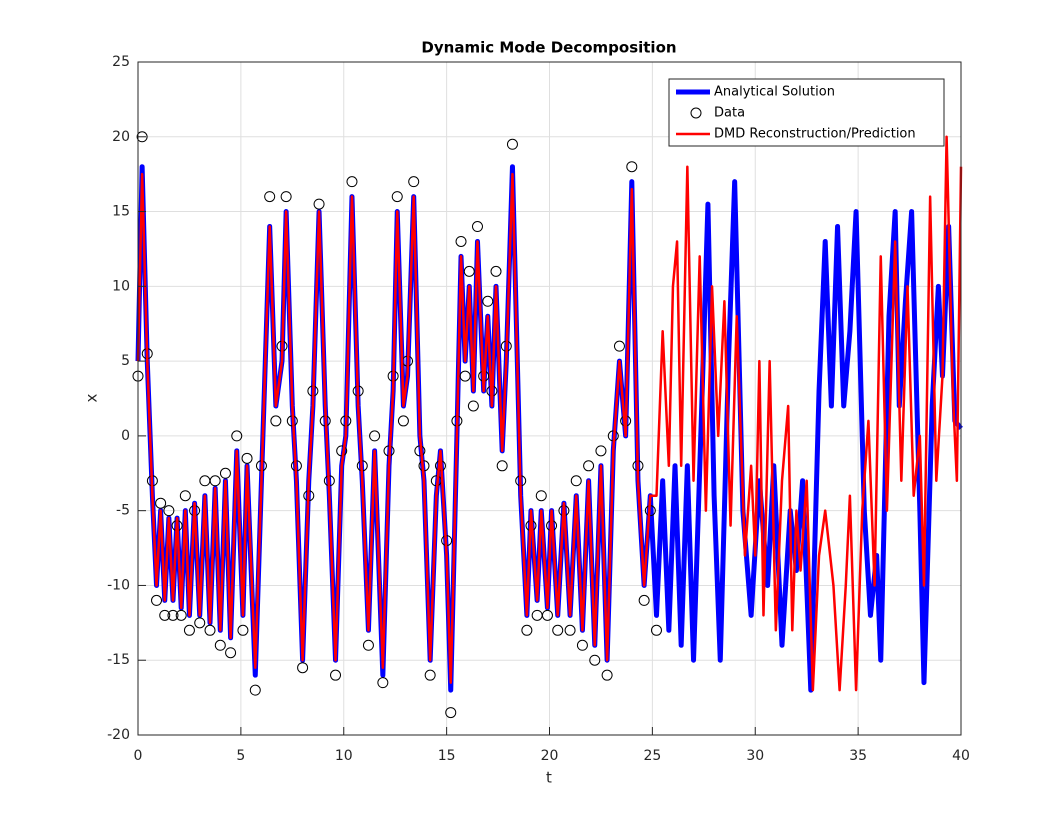  What do you see at coordinates (815, 134) in the screenshot?
I see `legend-label: DMD Reconstruction/Prediction` at bounding box center [815, 134].